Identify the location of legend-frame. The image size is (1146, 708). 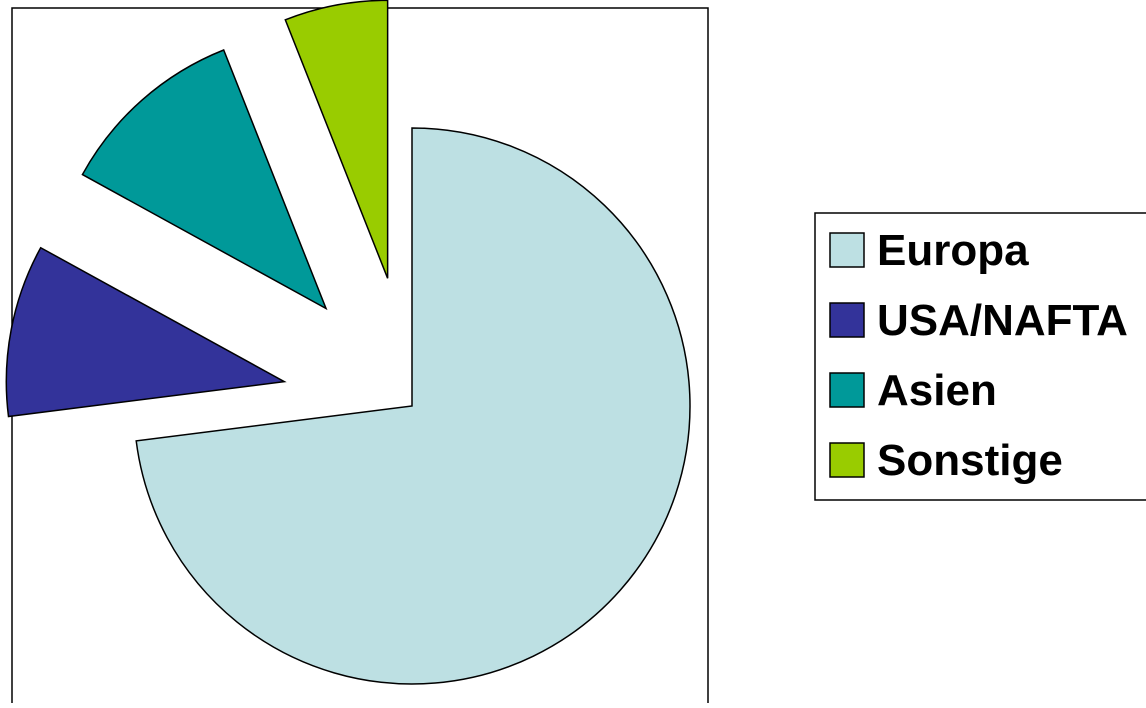
(980, 356).